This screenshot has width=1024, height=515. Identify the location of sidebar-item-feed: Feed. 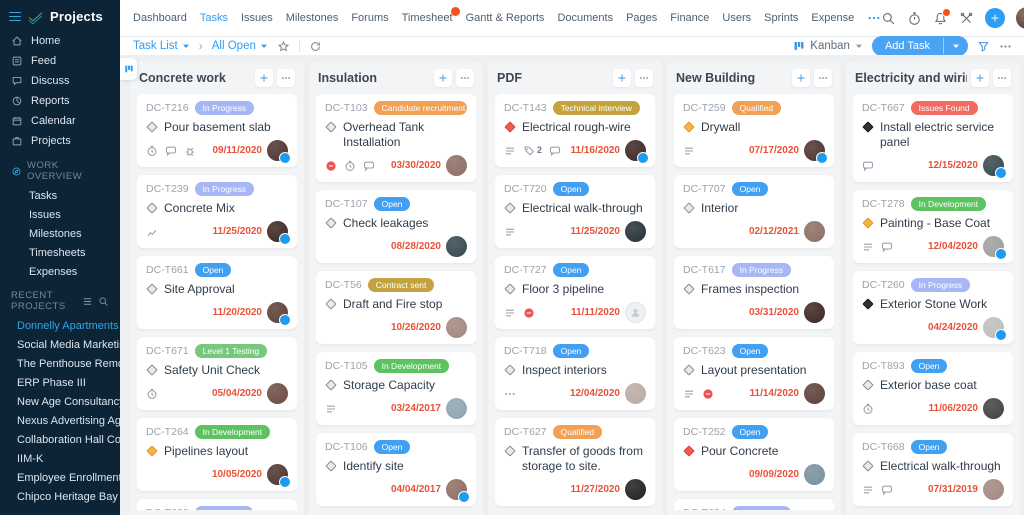
(60, 61).